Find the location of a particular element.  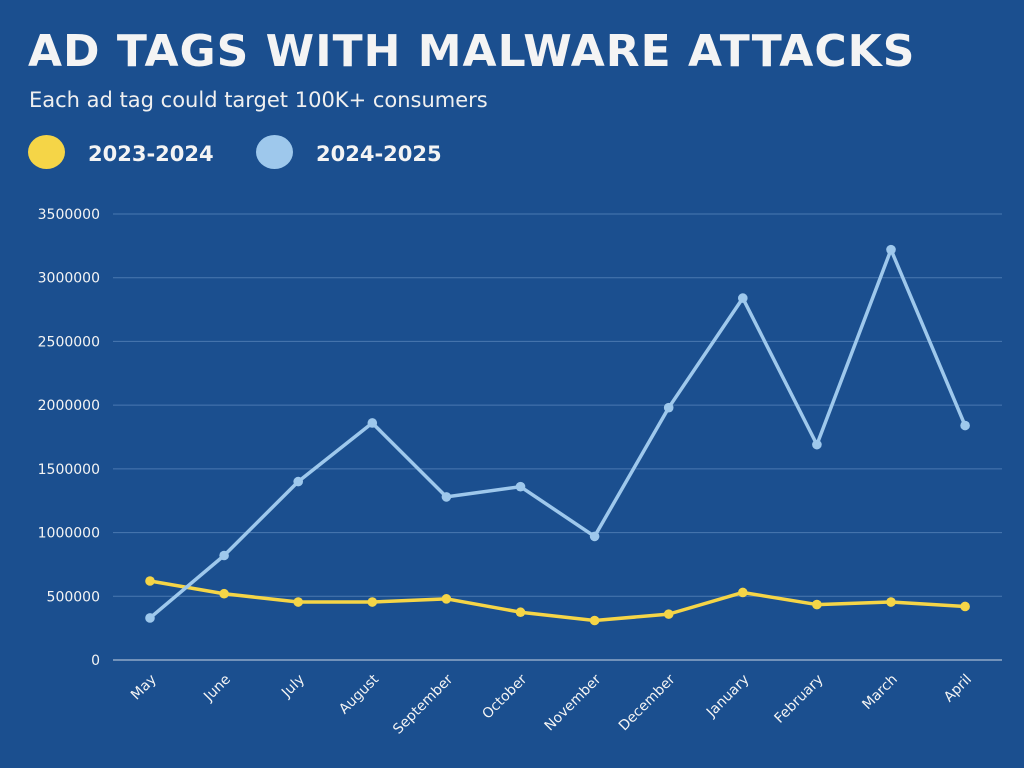

legend-swatch-2023-2024 is located at coordinates (46, 152).